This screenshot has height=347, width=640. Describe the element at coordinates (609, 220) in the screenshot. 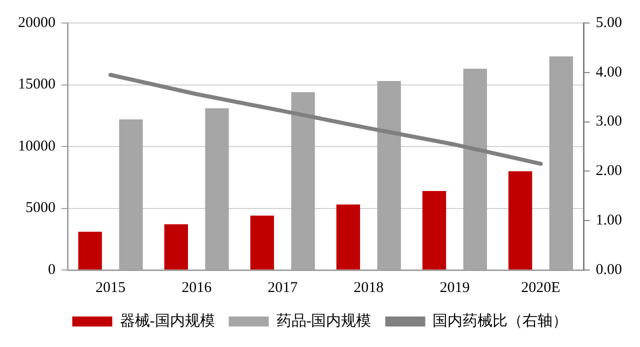

I see `y2-tick-label: 1.00` at that location.